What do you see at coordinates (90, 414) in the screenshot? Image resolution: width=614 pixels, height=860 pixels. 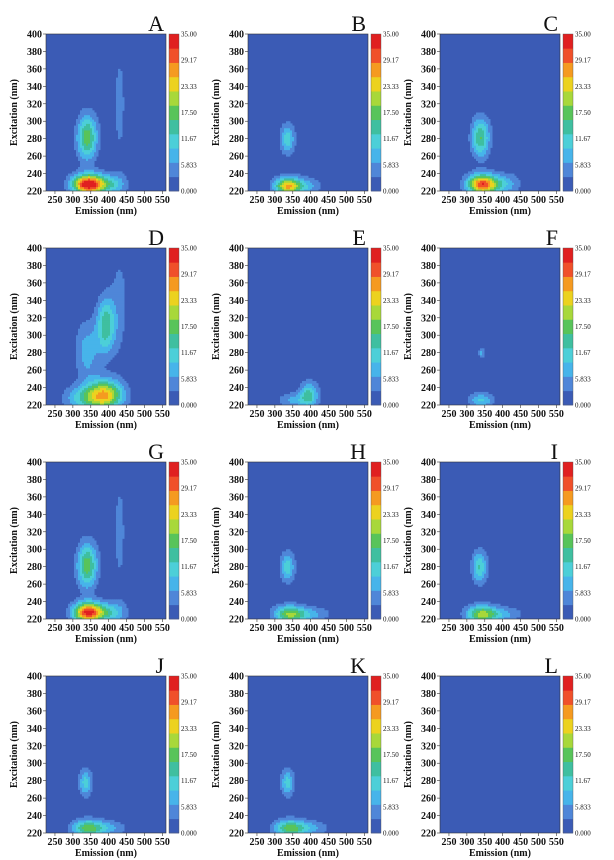 I see `x-tick-label: 350` at bounding box center [90, 414].